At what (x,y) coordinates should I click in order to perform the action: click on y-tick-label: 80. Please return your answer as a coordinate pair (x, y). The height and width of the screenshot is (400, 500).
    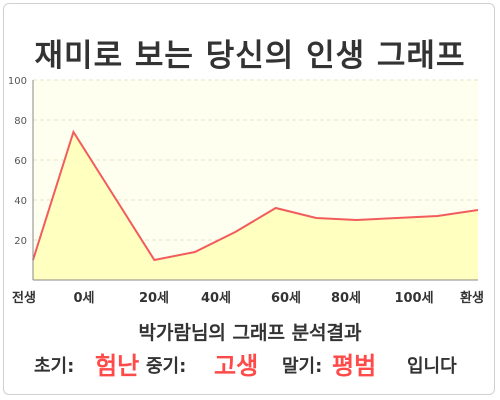
    Looking at the image, I should click on (20, 121).